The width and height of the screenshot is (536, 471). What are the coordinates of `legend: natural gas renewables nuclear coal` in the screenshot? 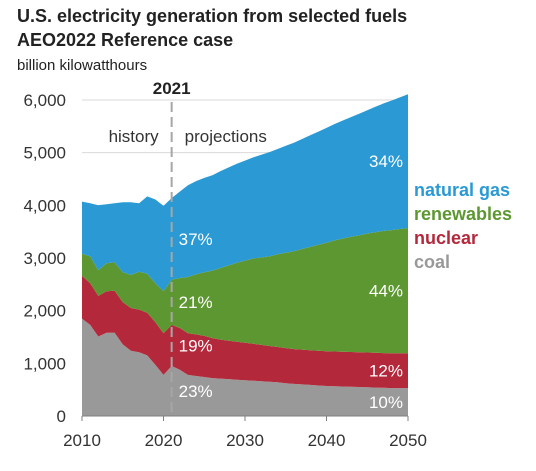 It's located at (463, 226).